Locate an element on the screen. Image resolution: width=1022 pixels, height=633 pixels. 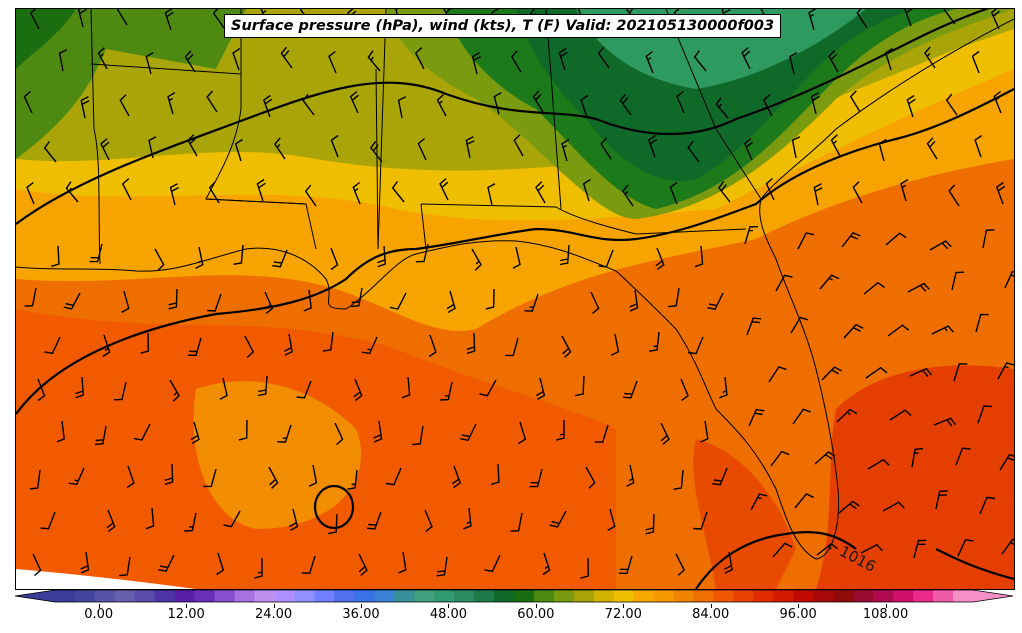
colorbar-graphic is located at coordinates (514, 596).